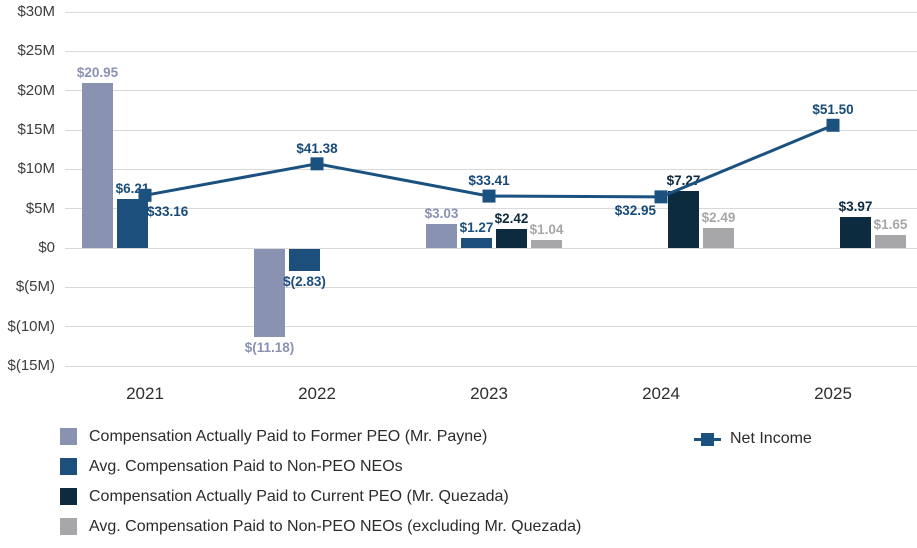 This screenshot has width=917, height=548. I want to click on bar-2024-series3, so click(718, 238).